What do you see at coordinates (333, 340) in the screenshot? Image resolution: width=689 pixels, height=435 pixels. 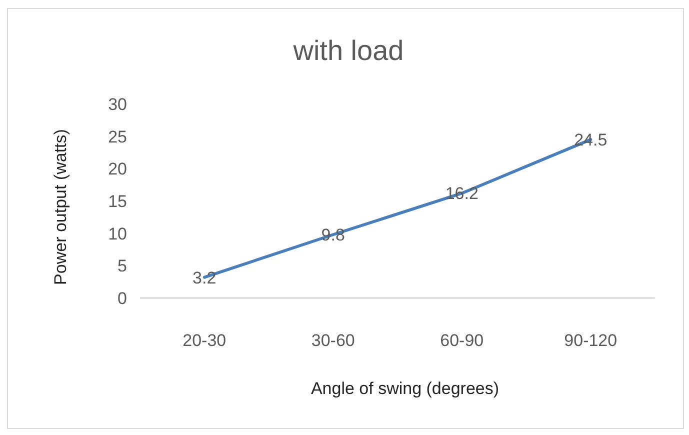 I see `x-tick-label: 30-60` at bounding box center [333, 340].